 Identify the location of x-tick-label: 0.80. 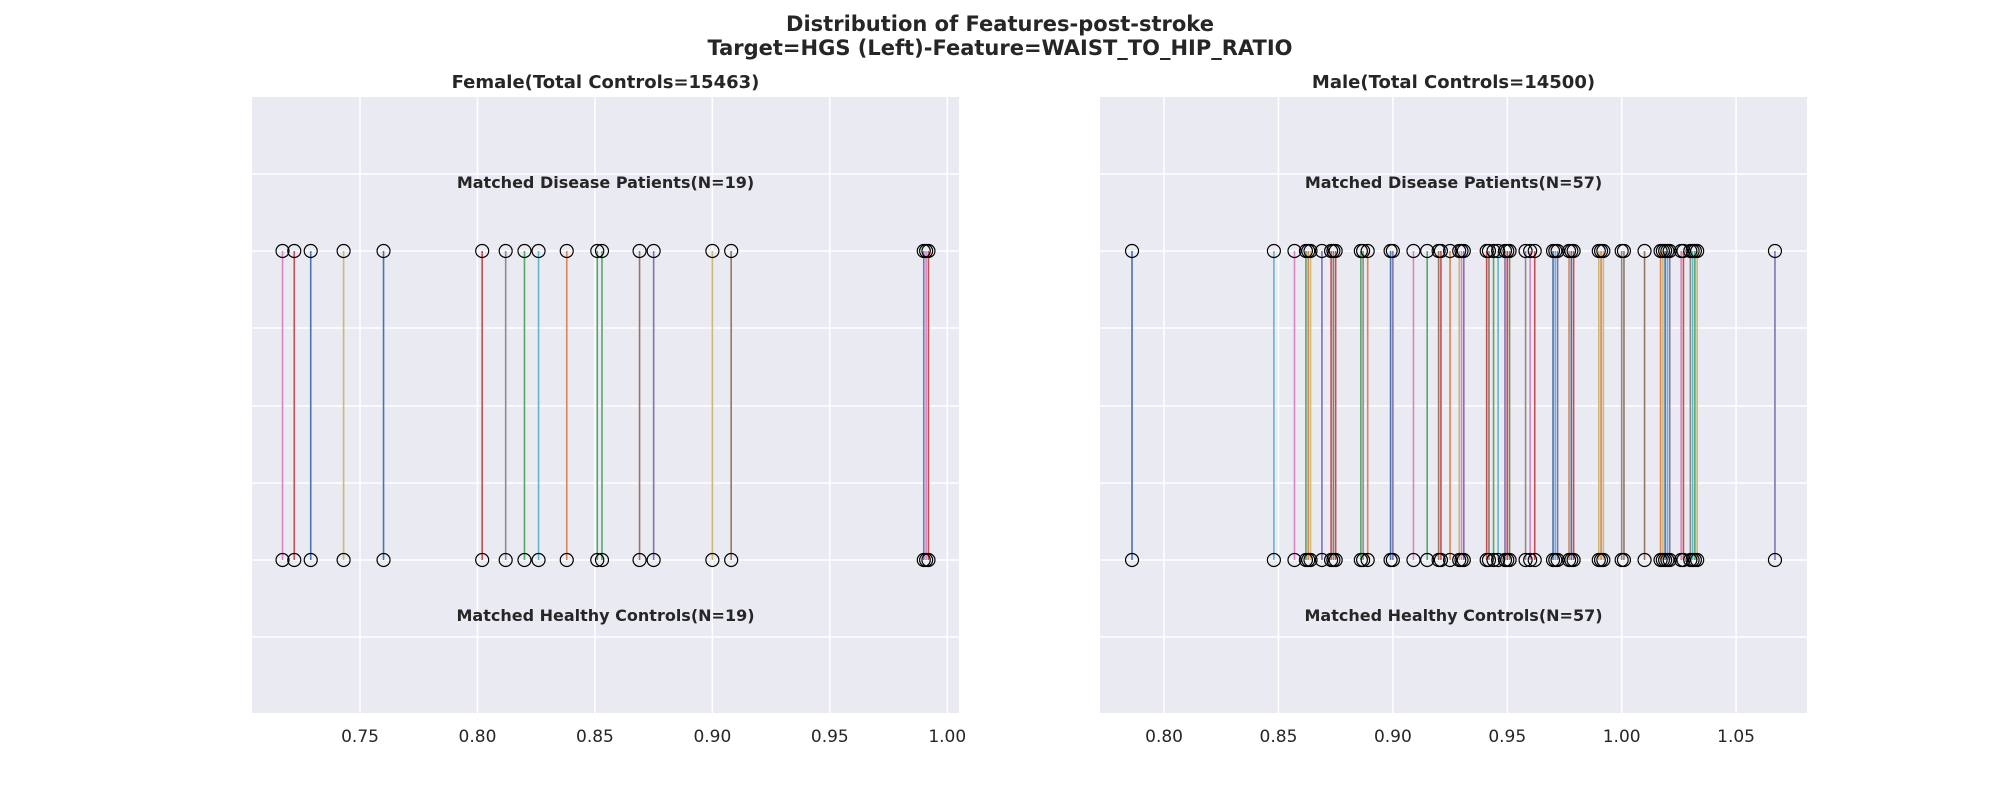
(1164, 737).